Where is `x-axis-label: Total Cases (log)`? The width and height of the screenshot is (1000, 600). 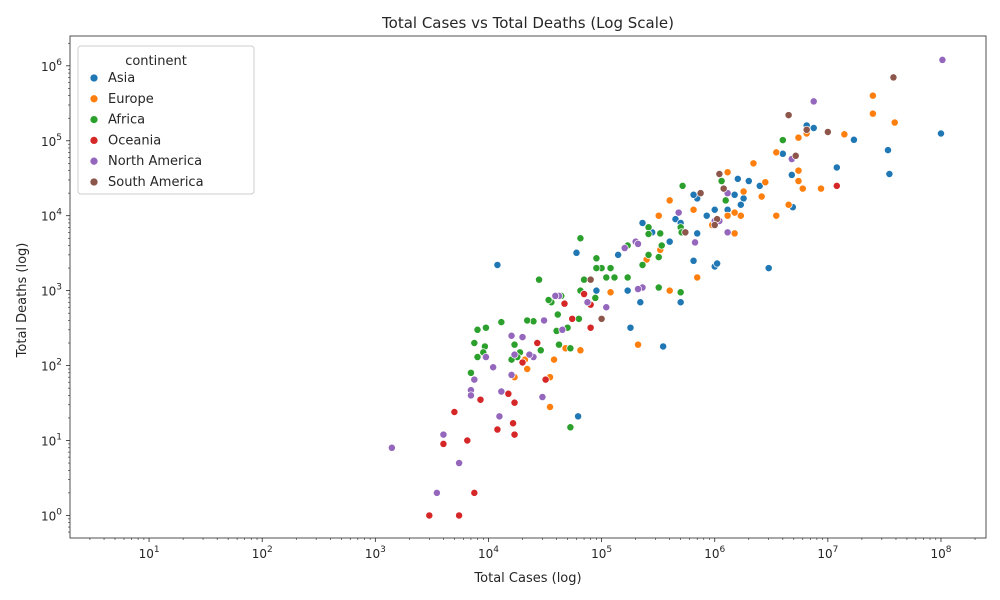
x-axis-label: Total Cases (log) is located at coordinates (527, 578).